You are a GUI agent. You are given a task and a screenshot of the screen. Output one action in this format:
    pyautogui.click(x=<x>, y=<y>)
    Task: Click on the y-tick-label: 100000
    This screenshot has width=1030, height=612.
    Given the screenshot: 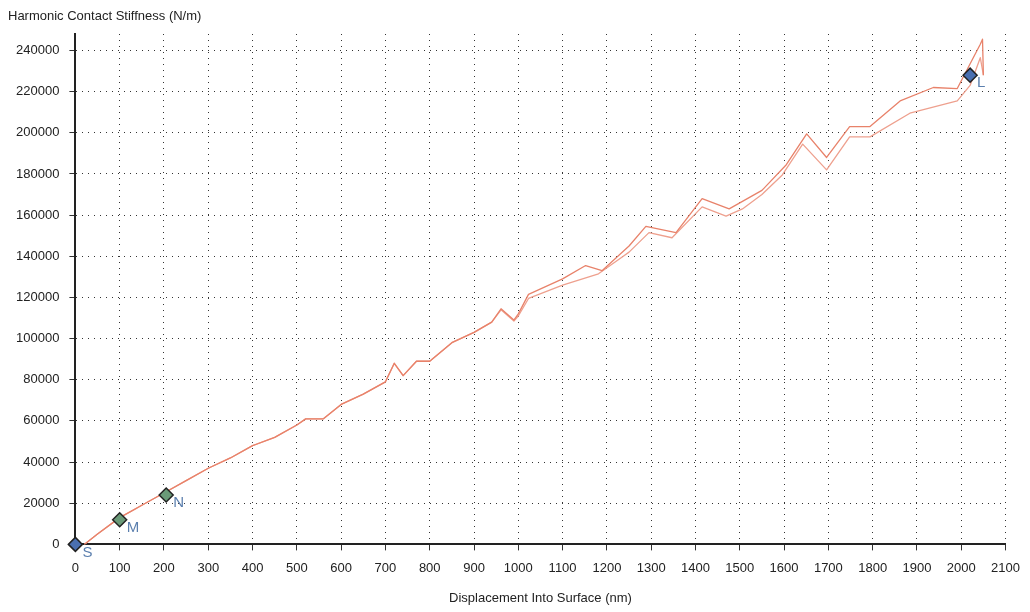 What is the action you would take?
    pyautogui.click(x=37, y=338)
    